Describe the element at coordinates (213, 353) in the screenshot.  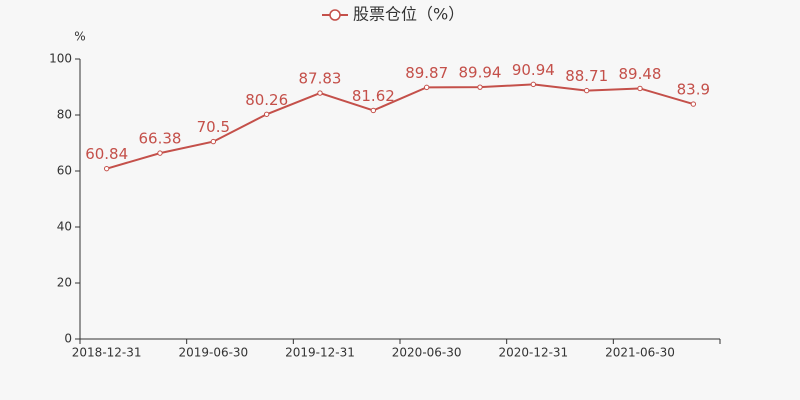
I see `x-tick-label: 2019-06-30` at that location.